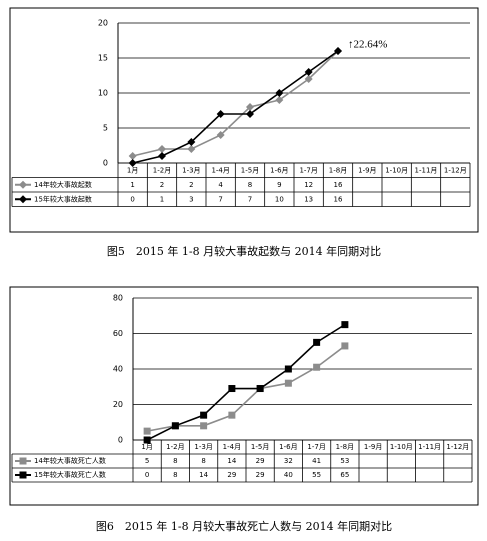 This screenshot has height=541, width=487. I want to click on legend-label: 14年较大事故起数, so click(63, 184).